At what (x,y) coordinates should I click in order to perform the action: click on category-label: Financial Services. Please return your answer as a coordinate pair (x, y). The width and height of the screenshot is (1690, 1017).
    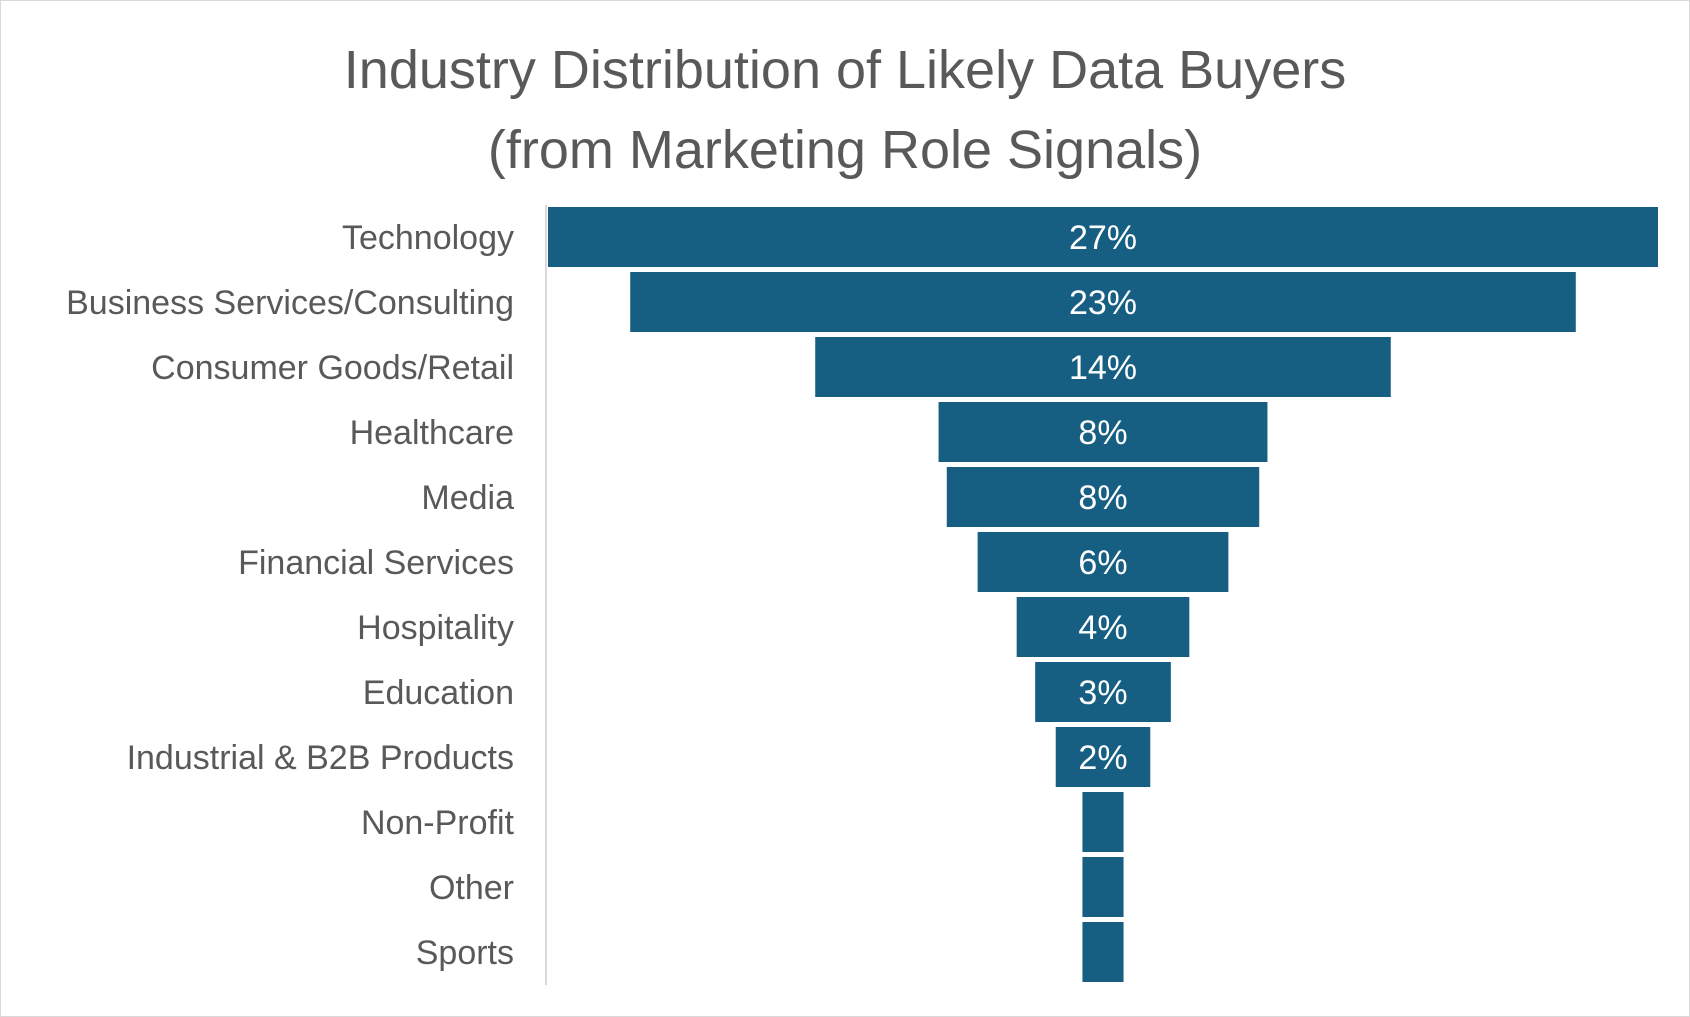
    Looking at the image, I should click on (376, 563).